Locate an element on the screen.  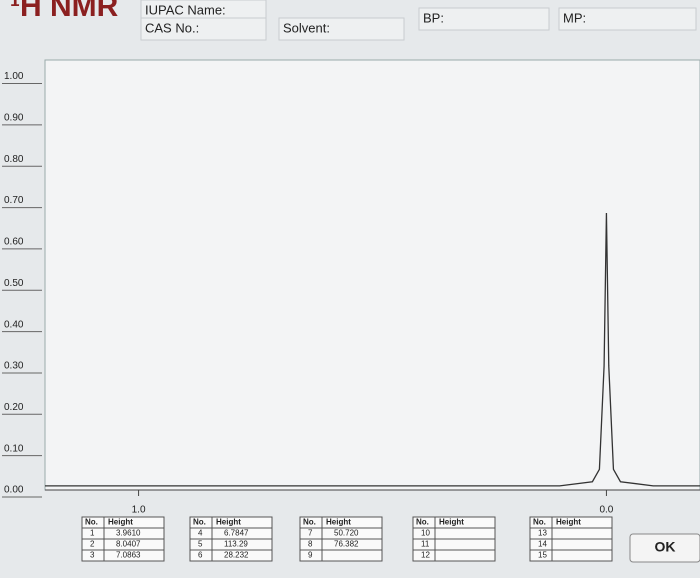
y-tick-label: 0.30 is located at coordinates (14, 366).